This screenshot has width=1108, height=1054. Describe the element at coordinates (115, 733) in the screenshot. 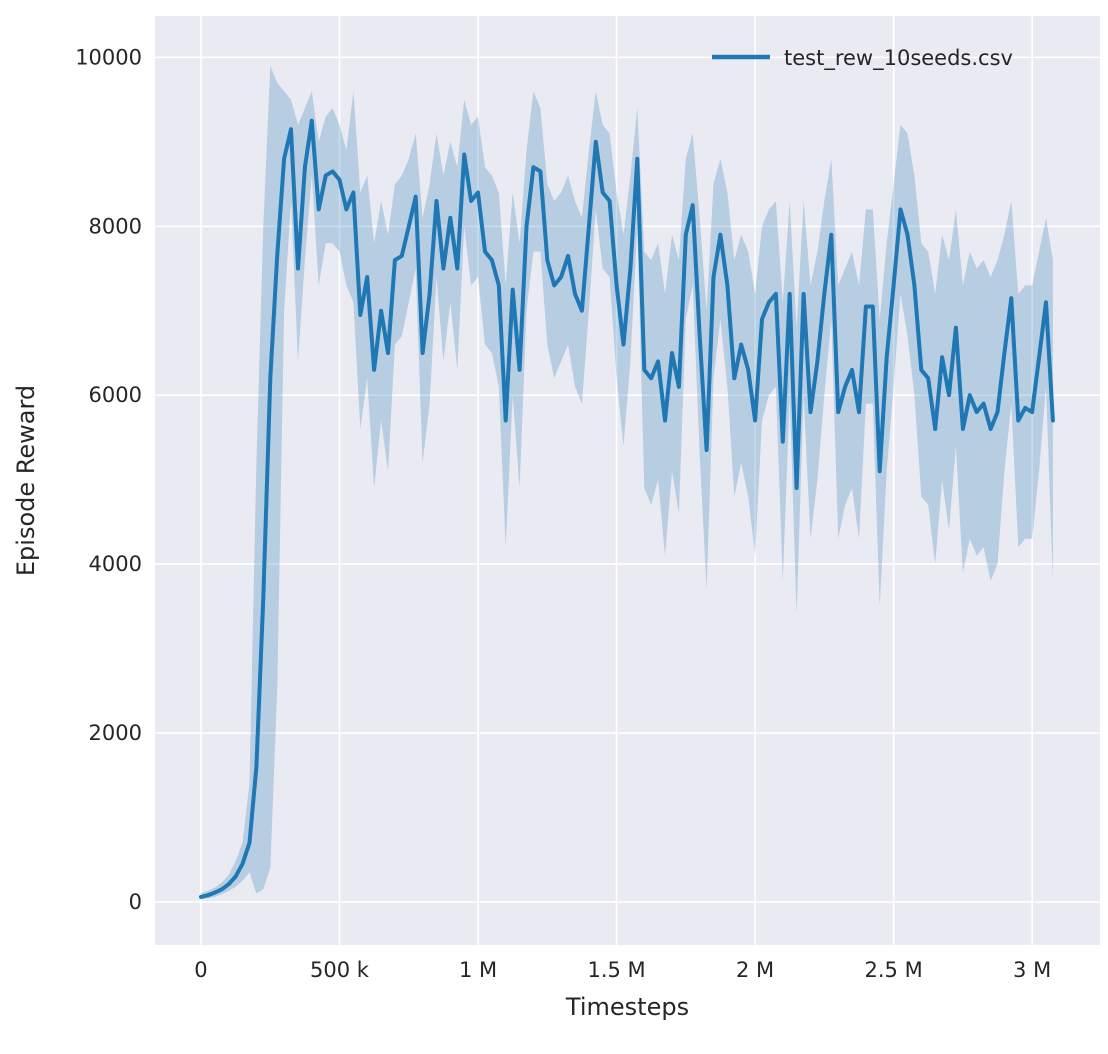

I see `y-tick-label: 2000` at that location.